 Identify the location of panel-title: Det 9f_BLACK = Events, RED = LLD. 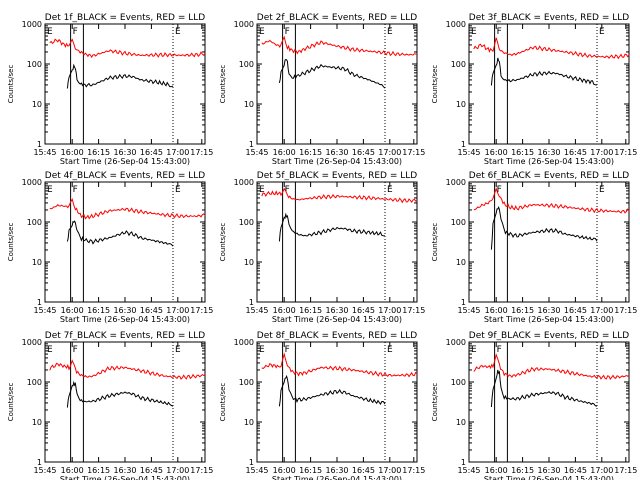
(549, 336).